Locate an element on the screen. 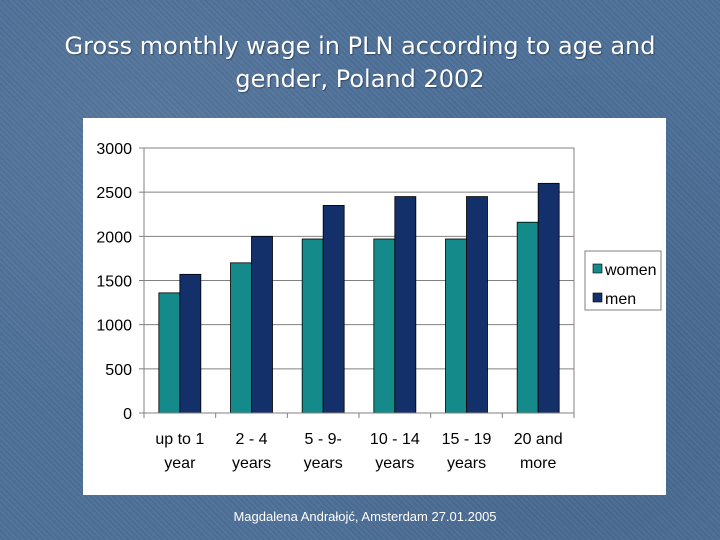 The image size is (720, 540). legend-box is located at coordinates (623, 280).